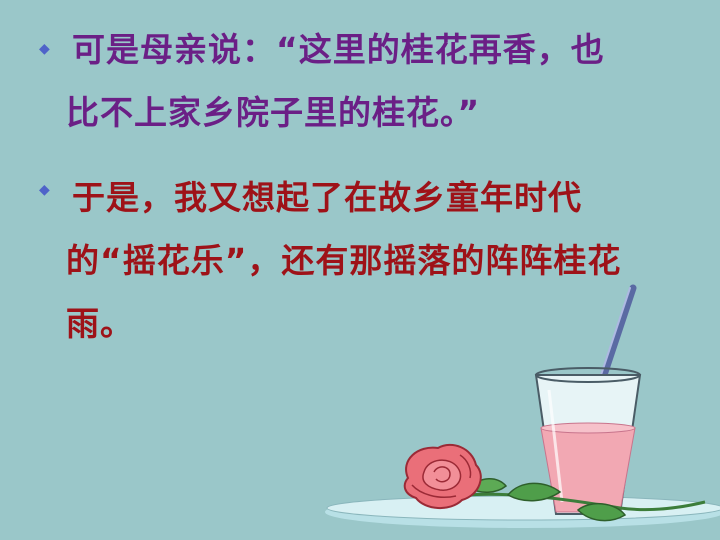 The width and height of the screenshot is (720, 540). What do you see at coordinates (442, 476) in the screenshot?
I see `rose-flower` at bounding box center [442, 476].